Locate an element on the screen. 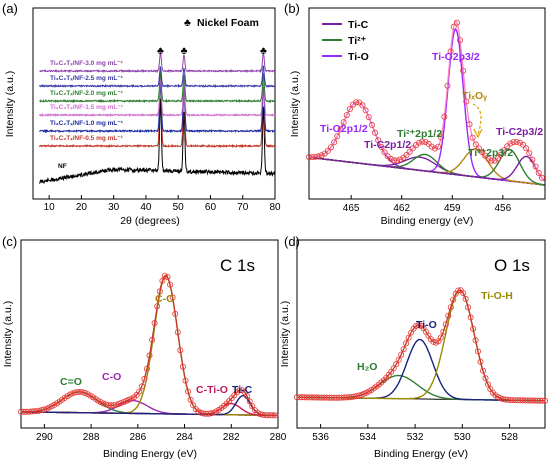 This screenshot has width=550, height=463. panel-b-ylabel: Intensity (a.u.) is located at coordinates (295, 104).